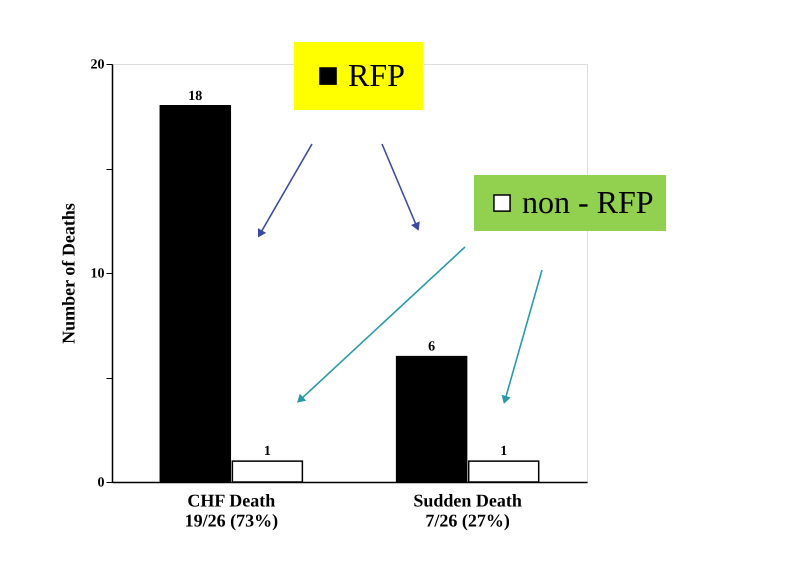 This screenshot has height=563, width=810. I want to click on x-tick-label: Sudden Death 7/26 (27%), so click(467, 510).